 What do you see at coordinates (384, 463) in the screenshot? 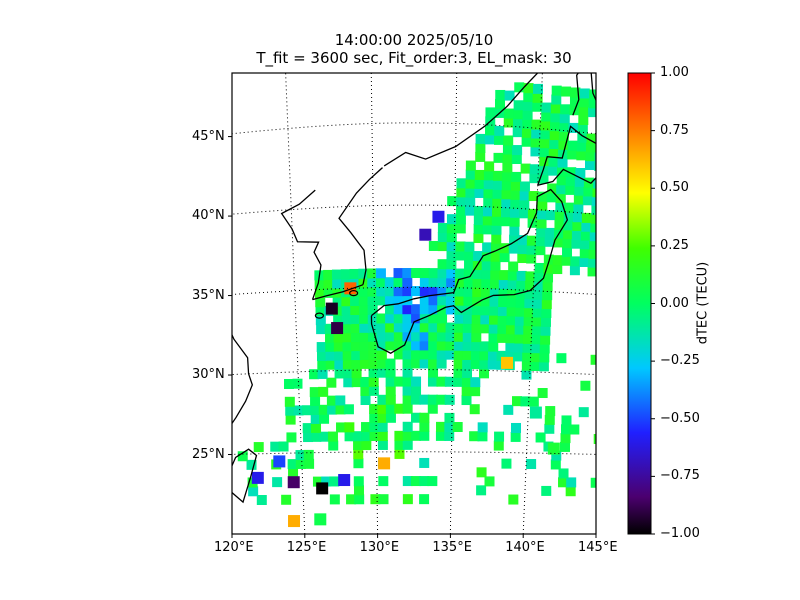
I see `dtec-point` at bounding box center [384, 463].